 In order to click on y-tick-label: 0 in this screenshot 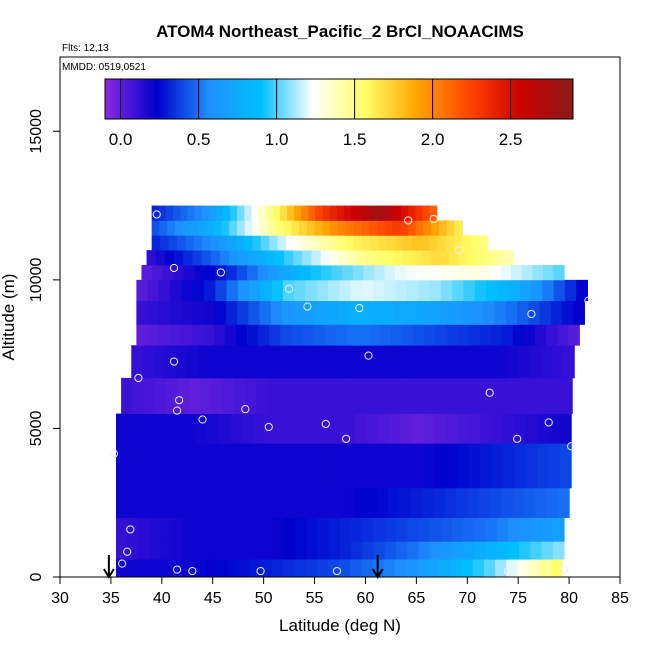, I will do `click(36, 576)`.